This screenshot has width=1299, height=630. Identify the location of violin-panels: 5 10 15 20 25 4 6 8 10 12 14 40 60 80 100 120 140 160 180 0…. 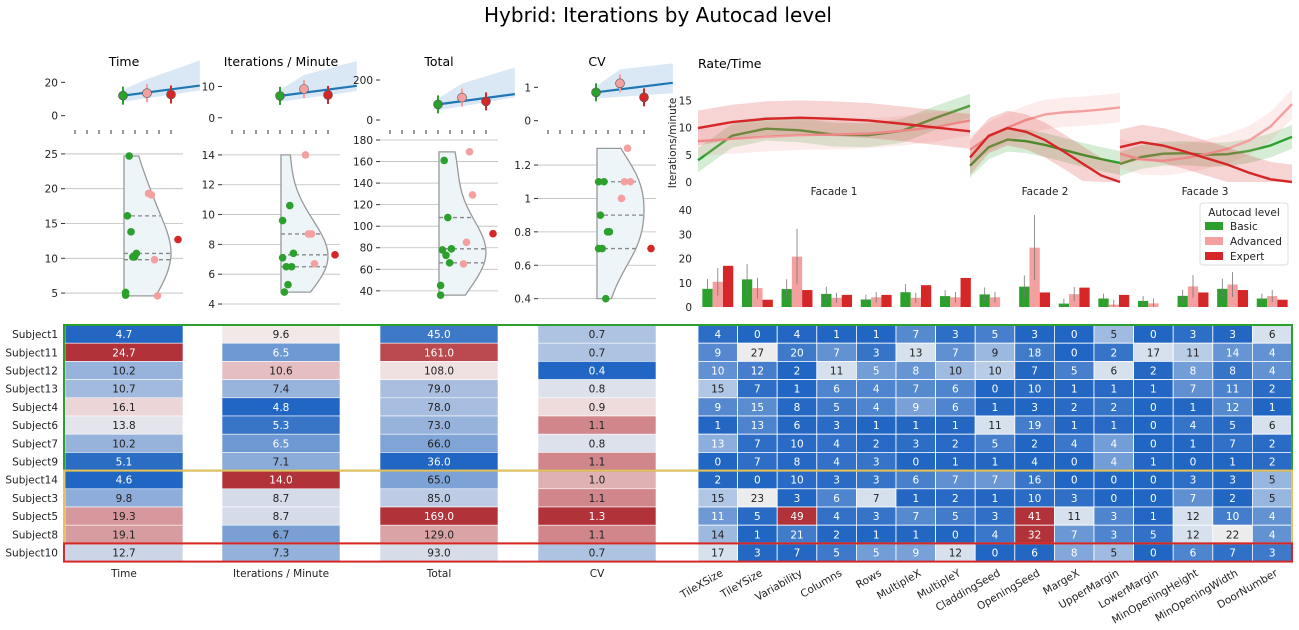
(350, 223).